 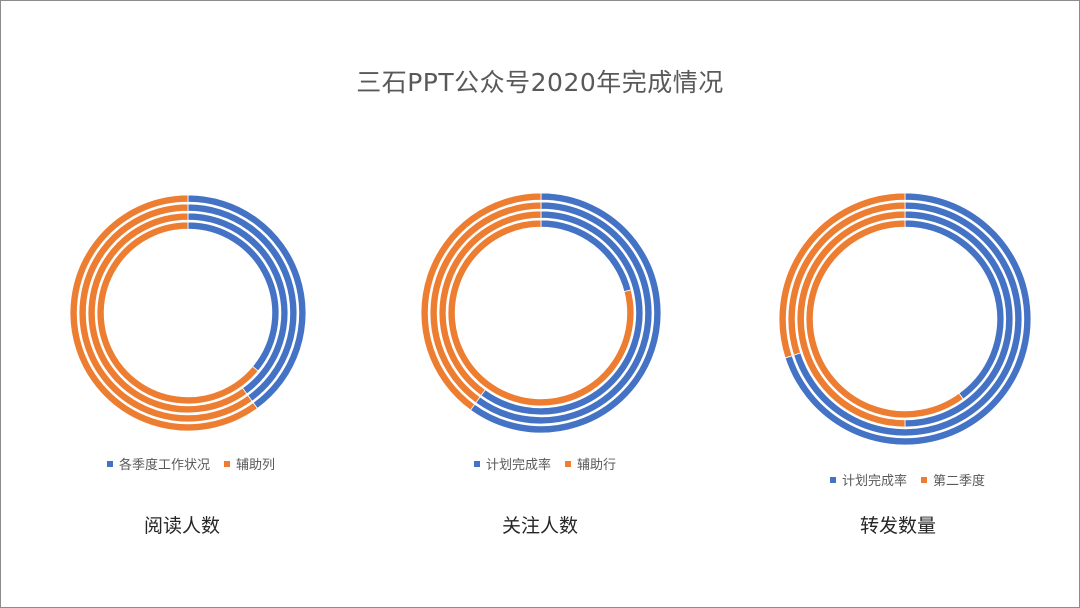 I want to click on chart-title: 三石PPT公众号2020年完成情况, so click(x=540, y=82).